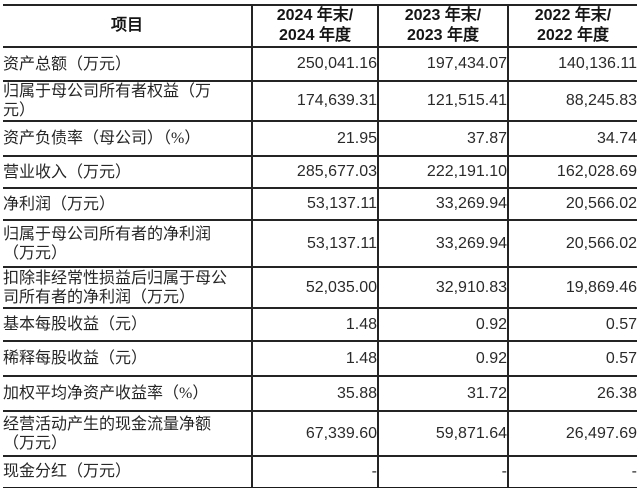 This screenshot has width=640, height=488. What do you see at coordinates (315, 26) in the screenshot?
I see `header-2024: 2024 年末/ 2024 年度` at bounding box center [315, 26].